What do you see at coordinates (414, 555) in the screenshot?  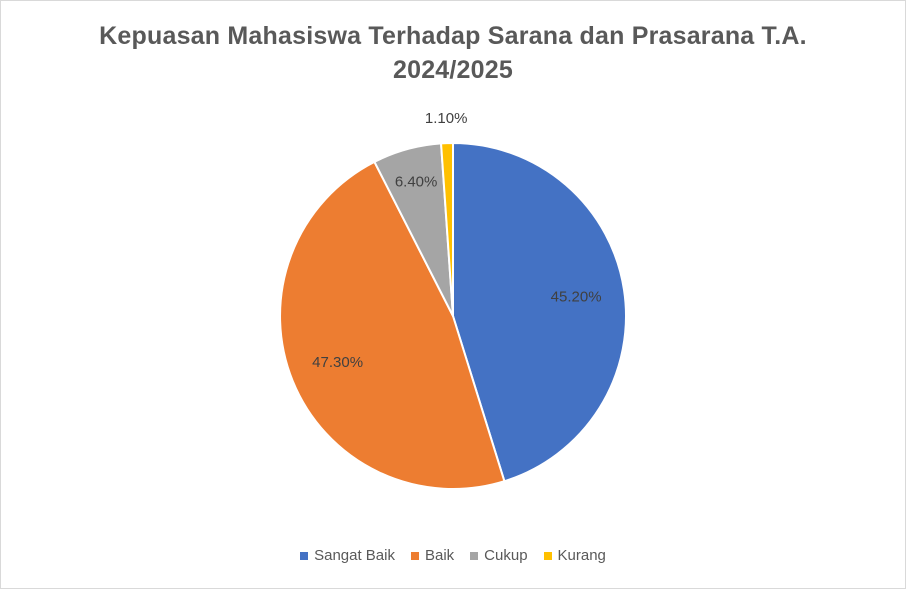 I see `legend-swatch-baik` at bounding box center [414, 555].